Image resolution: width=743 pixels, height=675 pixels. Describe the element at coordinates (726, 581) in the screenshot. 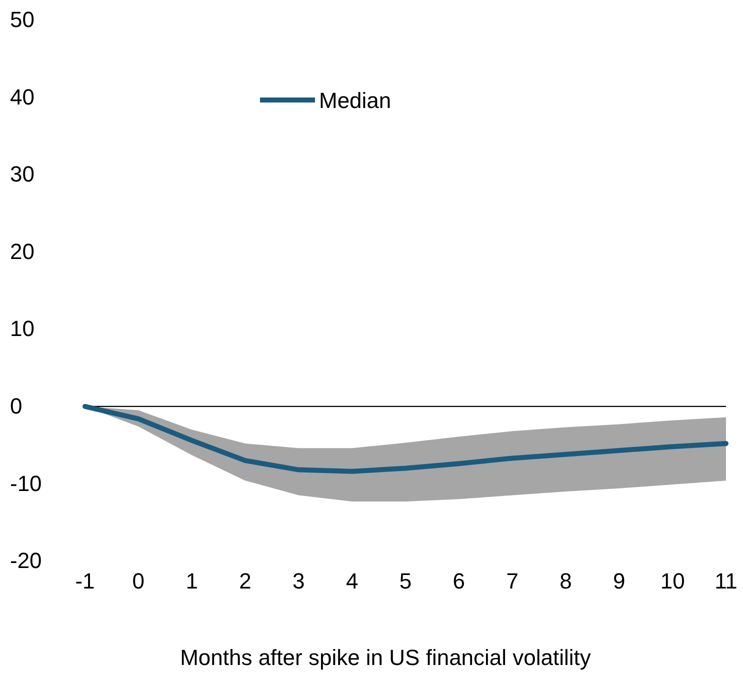

I see `x-tick-label: 11` at that location.